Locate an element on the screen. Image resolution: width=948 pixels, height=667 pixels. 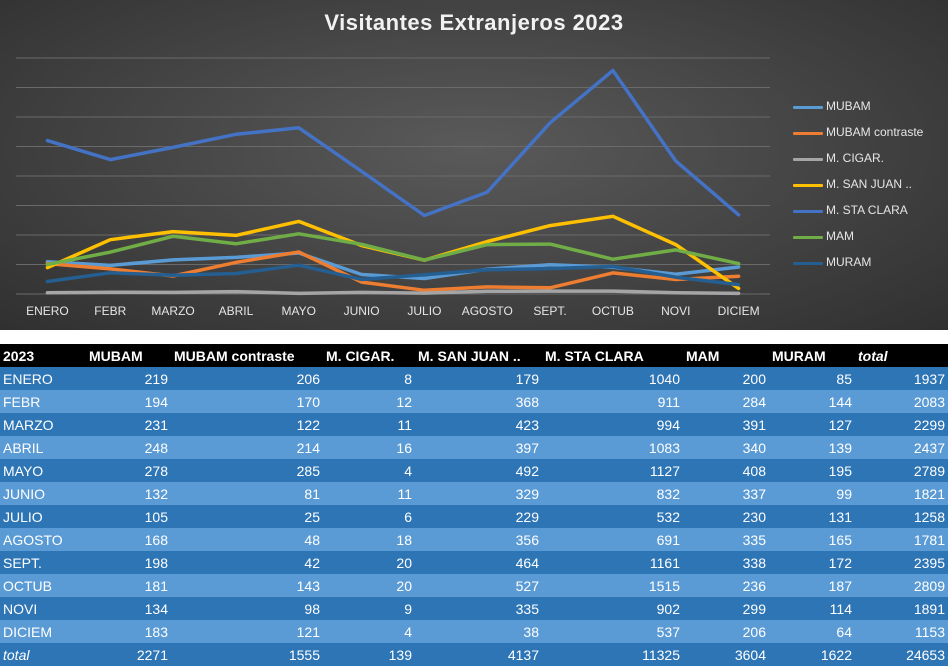
table-cell: 24653 is located at coordinates (901, 654).